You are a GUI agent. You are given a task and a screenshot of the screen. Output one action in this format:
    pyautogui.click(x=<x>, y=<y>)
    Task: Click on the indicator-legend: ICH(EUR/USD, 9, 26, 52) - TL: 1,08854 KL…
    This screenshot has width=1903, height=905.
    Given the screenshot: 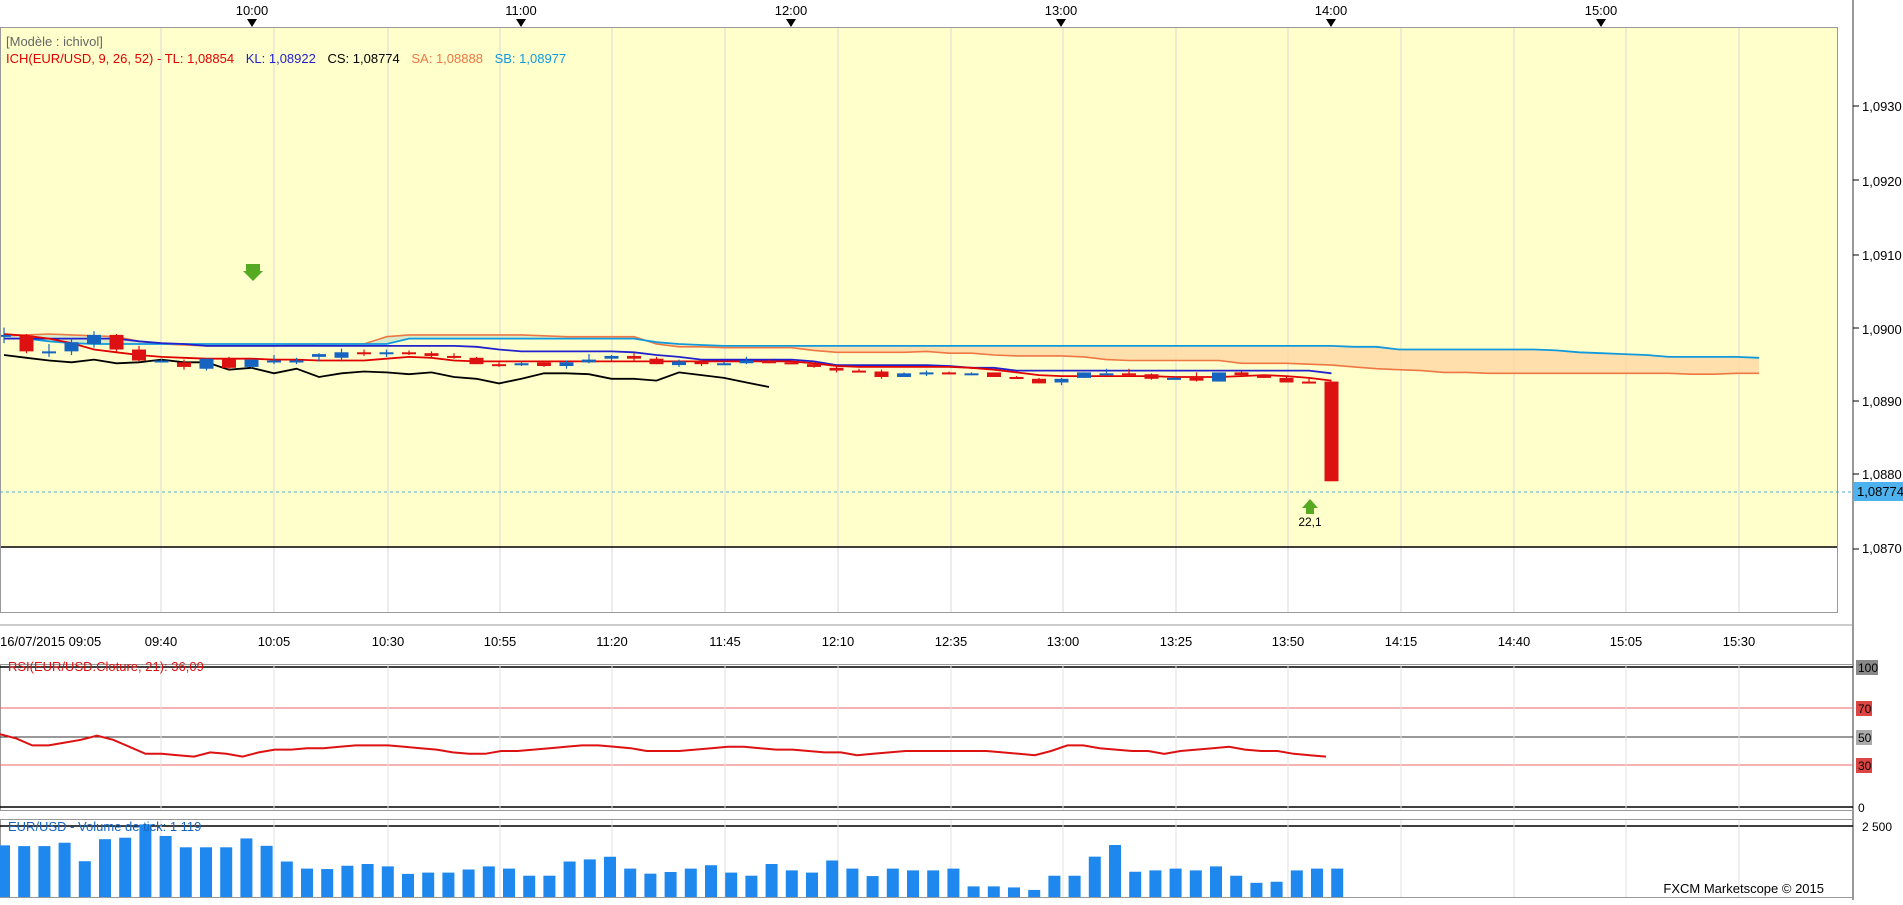 What is the action you would take?
    pyautogui.click(x=286, y=58)
    